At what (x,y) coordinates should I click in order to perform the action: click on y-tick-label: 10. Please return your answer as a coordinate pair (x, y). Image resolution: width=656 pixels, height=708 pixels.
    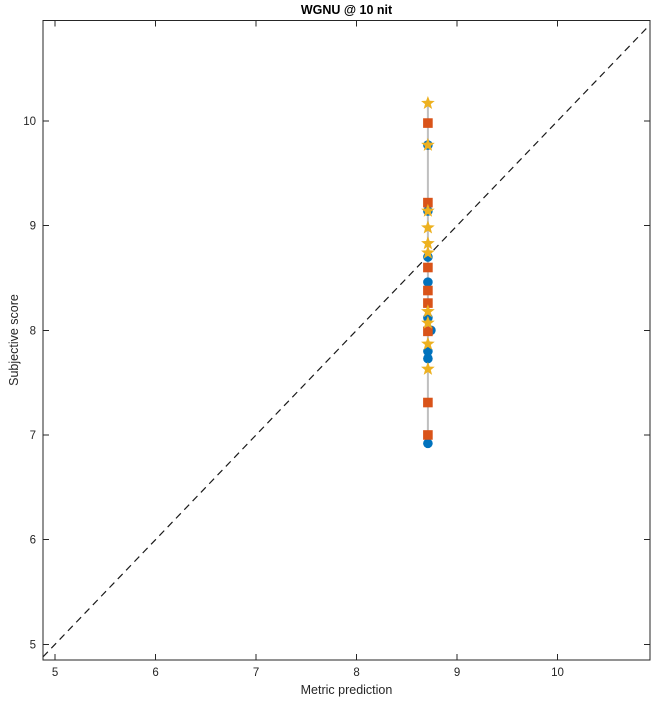
    Looking at the image, I should click on (29, 122).